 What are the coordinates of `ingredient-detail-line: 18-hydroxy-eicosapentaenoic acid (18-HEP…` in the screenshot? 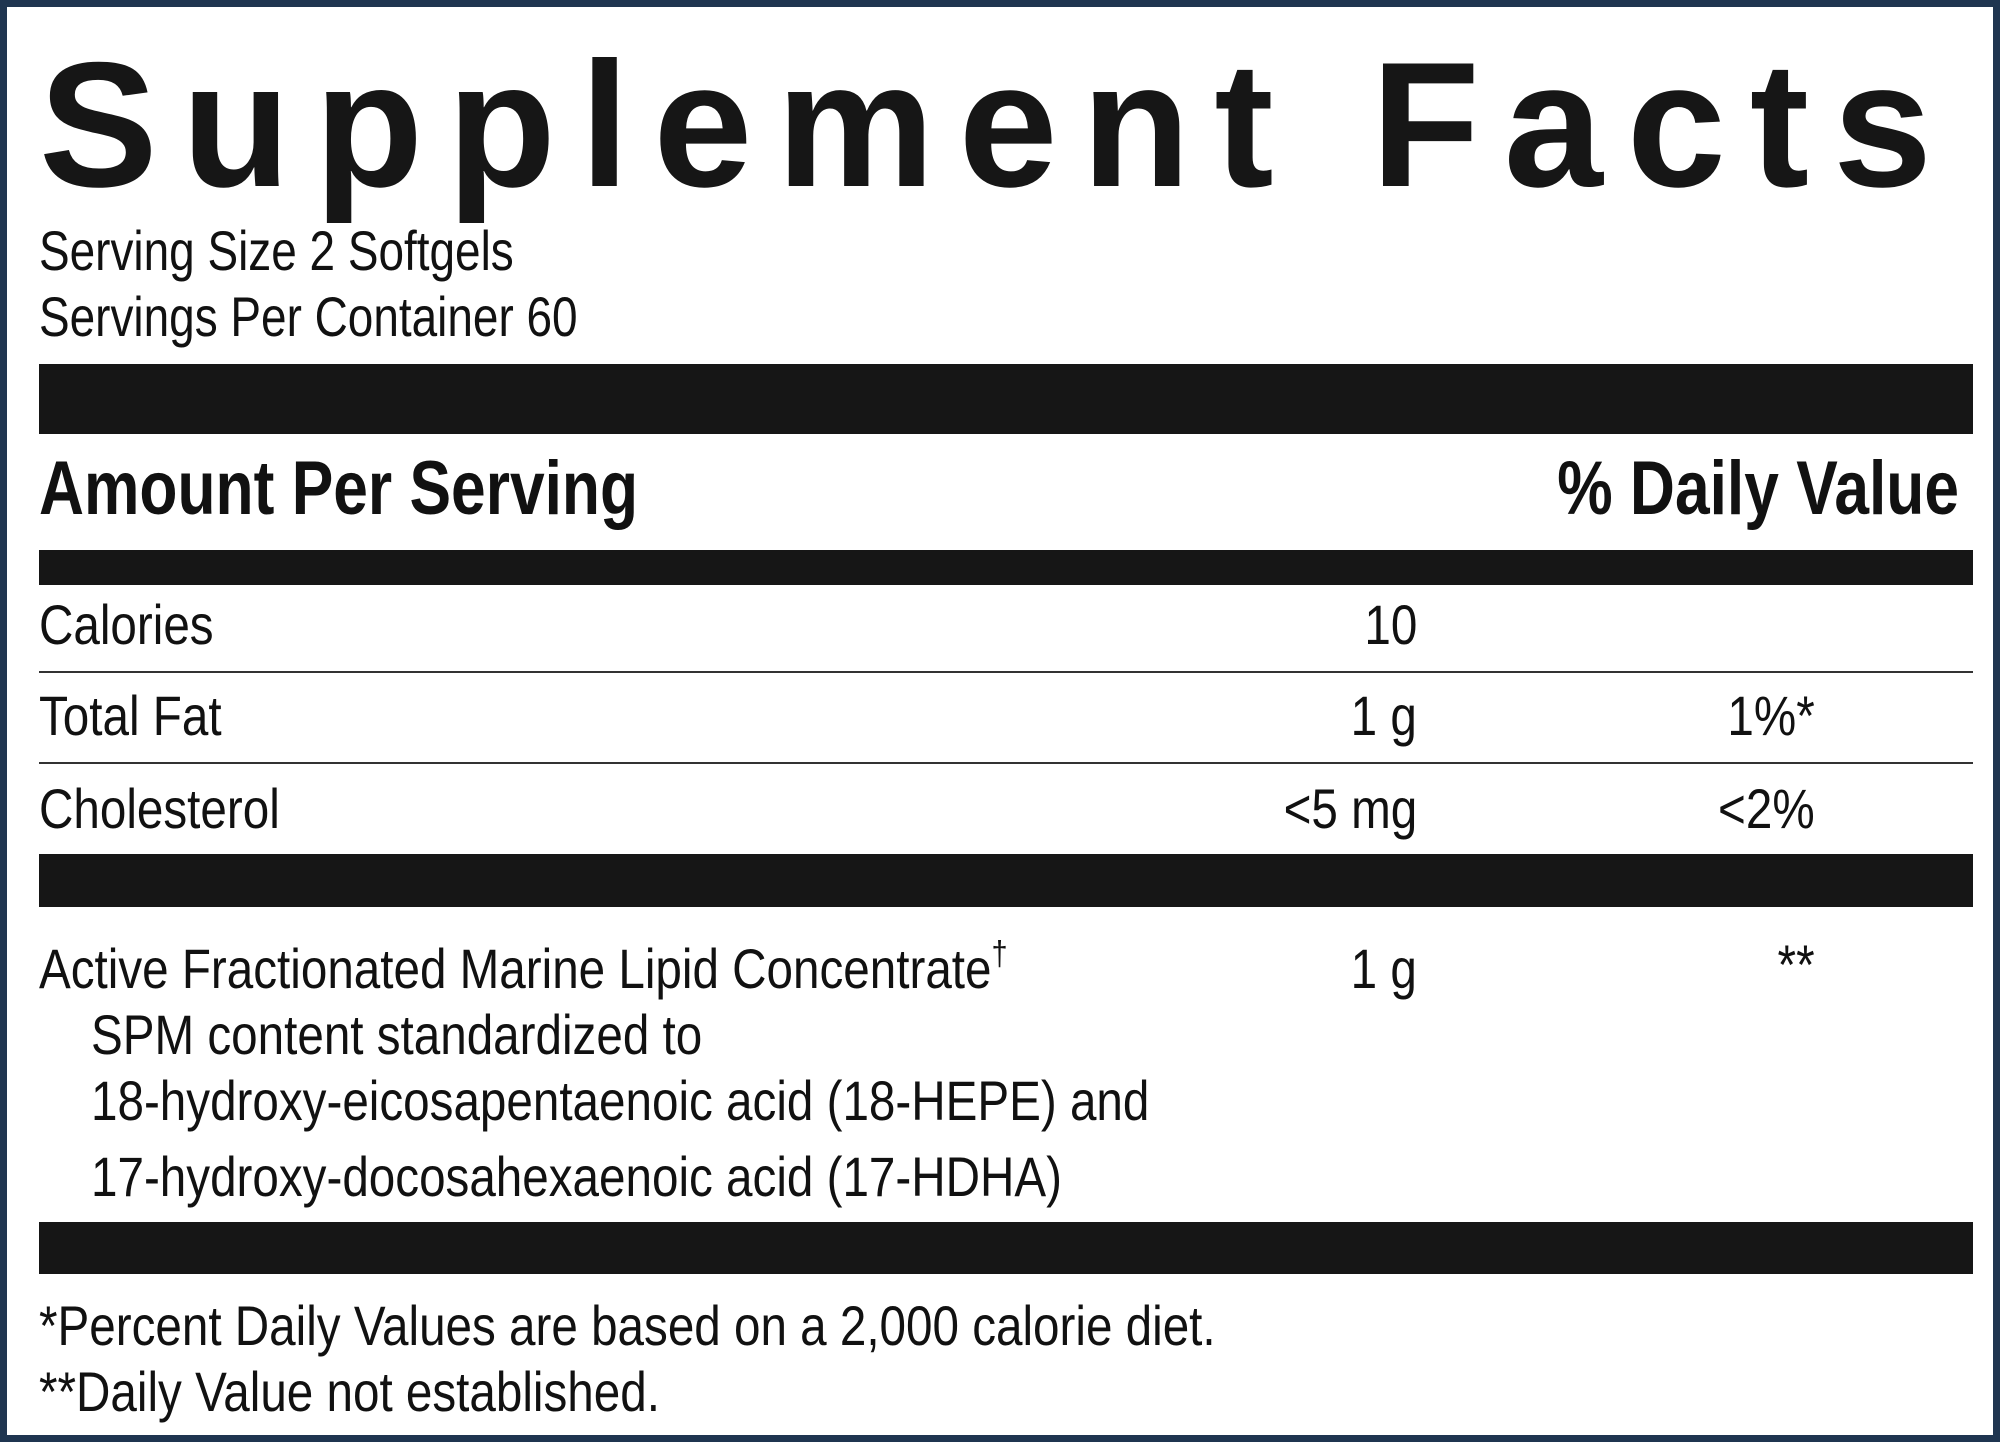 It's located at (620, 1100).